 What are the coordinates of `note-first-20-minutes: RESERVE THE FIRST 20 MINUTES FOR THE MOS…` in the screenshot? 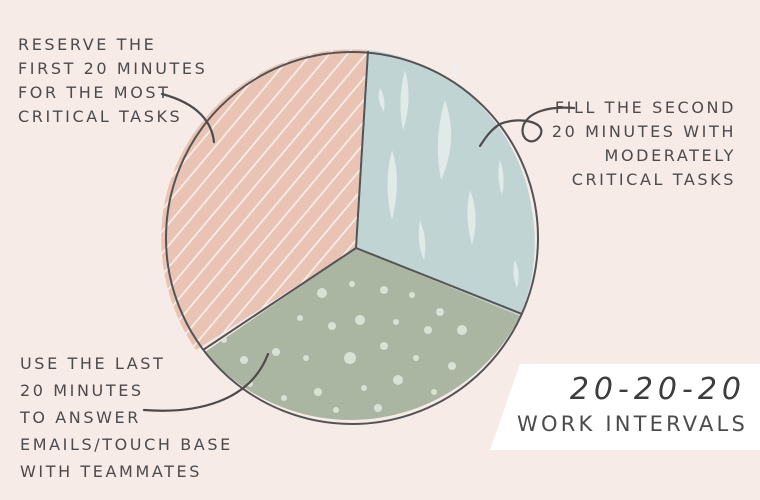 It's located at (112, 81).